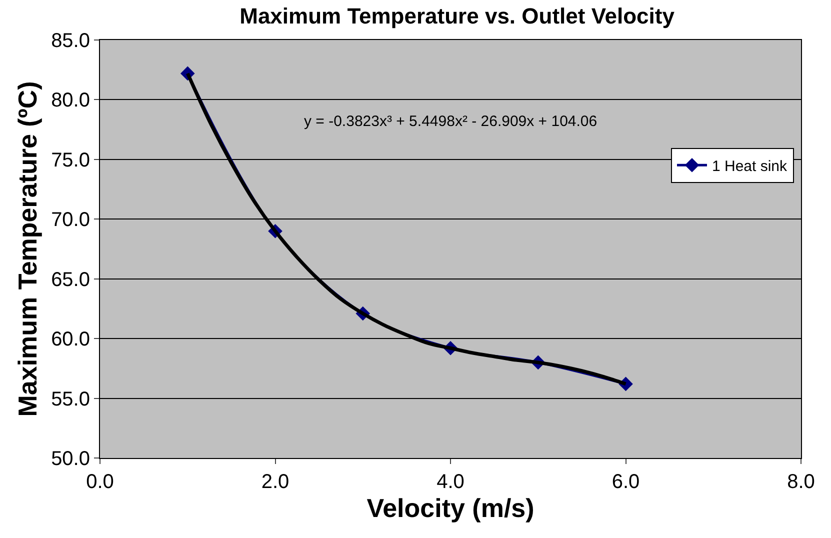  What do you see at coordinates (27, 249) in the screenshot?
I see `y-axis-title: Maximum Temperature (ºC)` at bounding box center [27, 249].